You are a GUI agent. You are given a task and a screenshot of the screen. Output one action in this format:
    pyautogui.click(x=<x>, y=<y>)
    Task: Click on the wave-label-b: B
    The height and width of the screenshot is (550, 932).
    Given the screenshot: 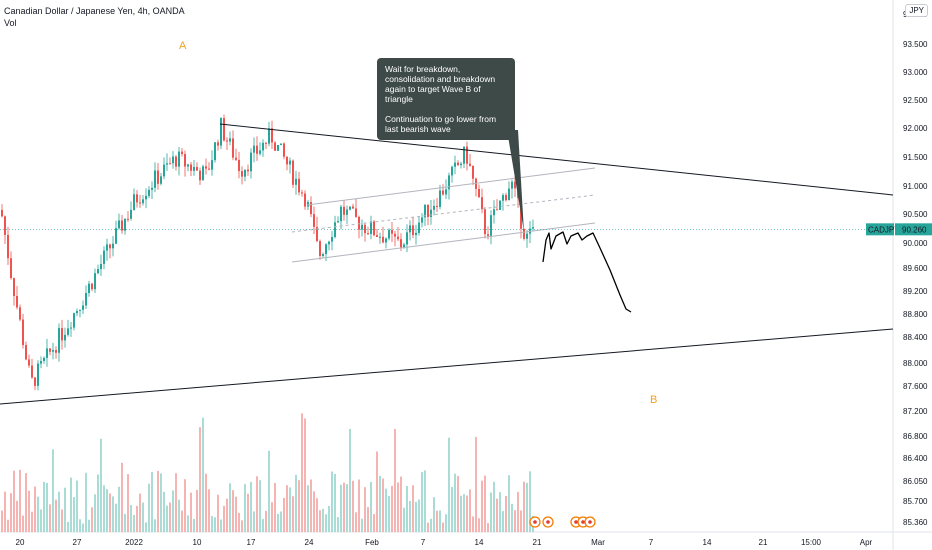 What is the action you would take?
    pyautogui.click(x=654, y=400)
    